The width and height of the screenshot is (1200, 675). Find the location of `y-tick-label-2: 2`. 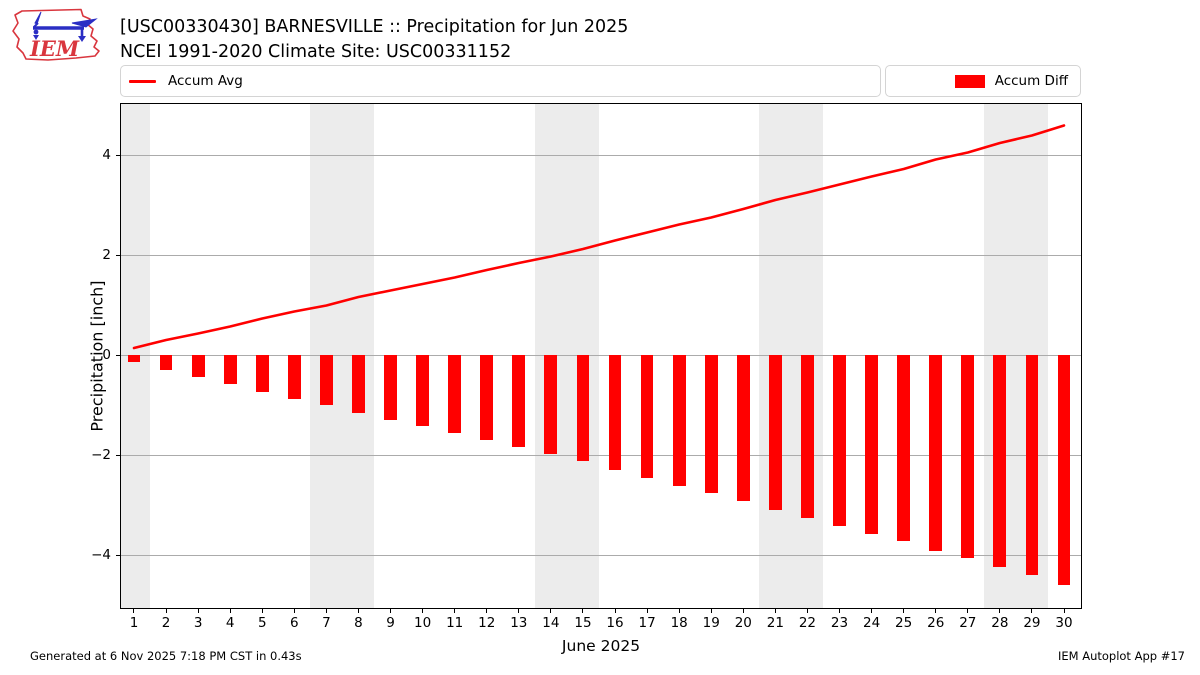

y-tick-label-2: 2 is located at coordinates (106, 255).